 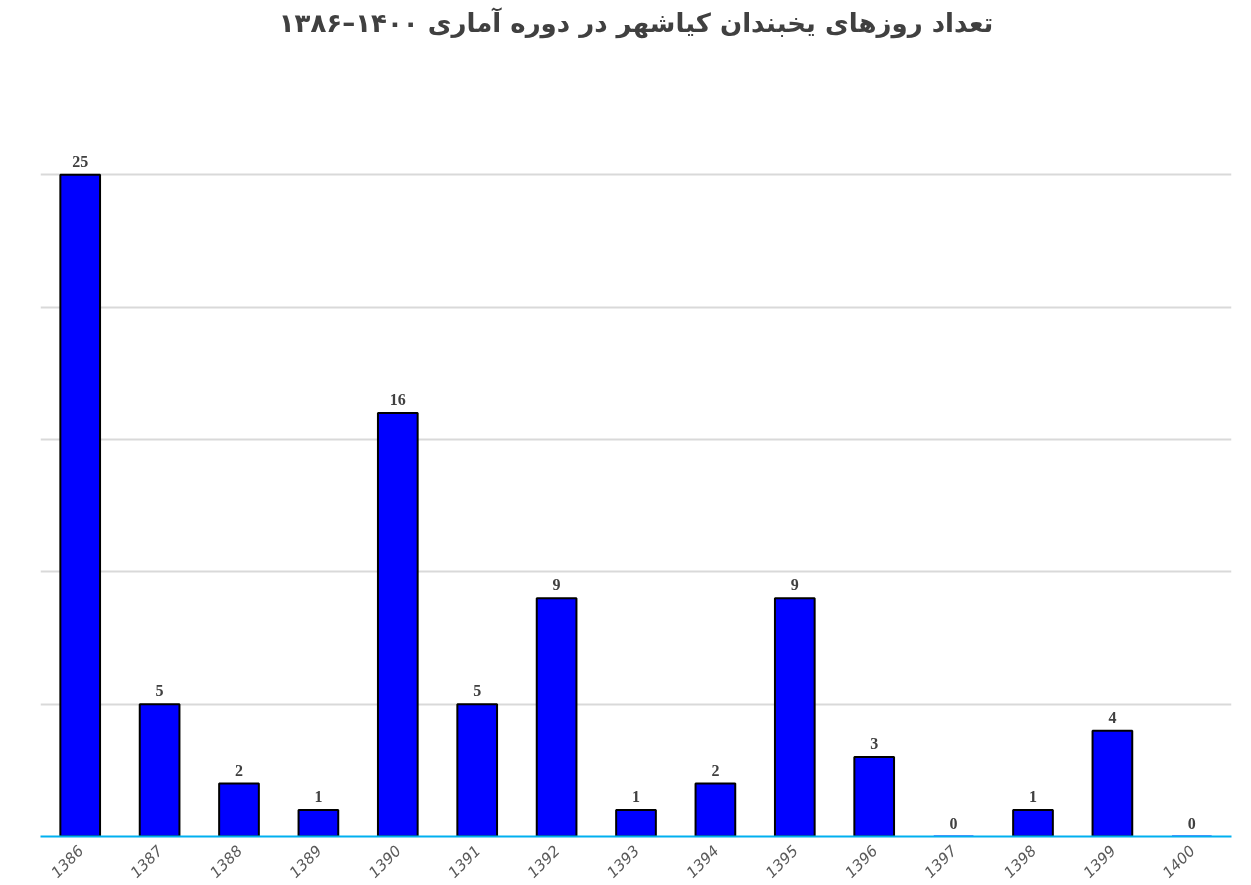 I want to click on data-label: 16, so click(x=397, y=400).